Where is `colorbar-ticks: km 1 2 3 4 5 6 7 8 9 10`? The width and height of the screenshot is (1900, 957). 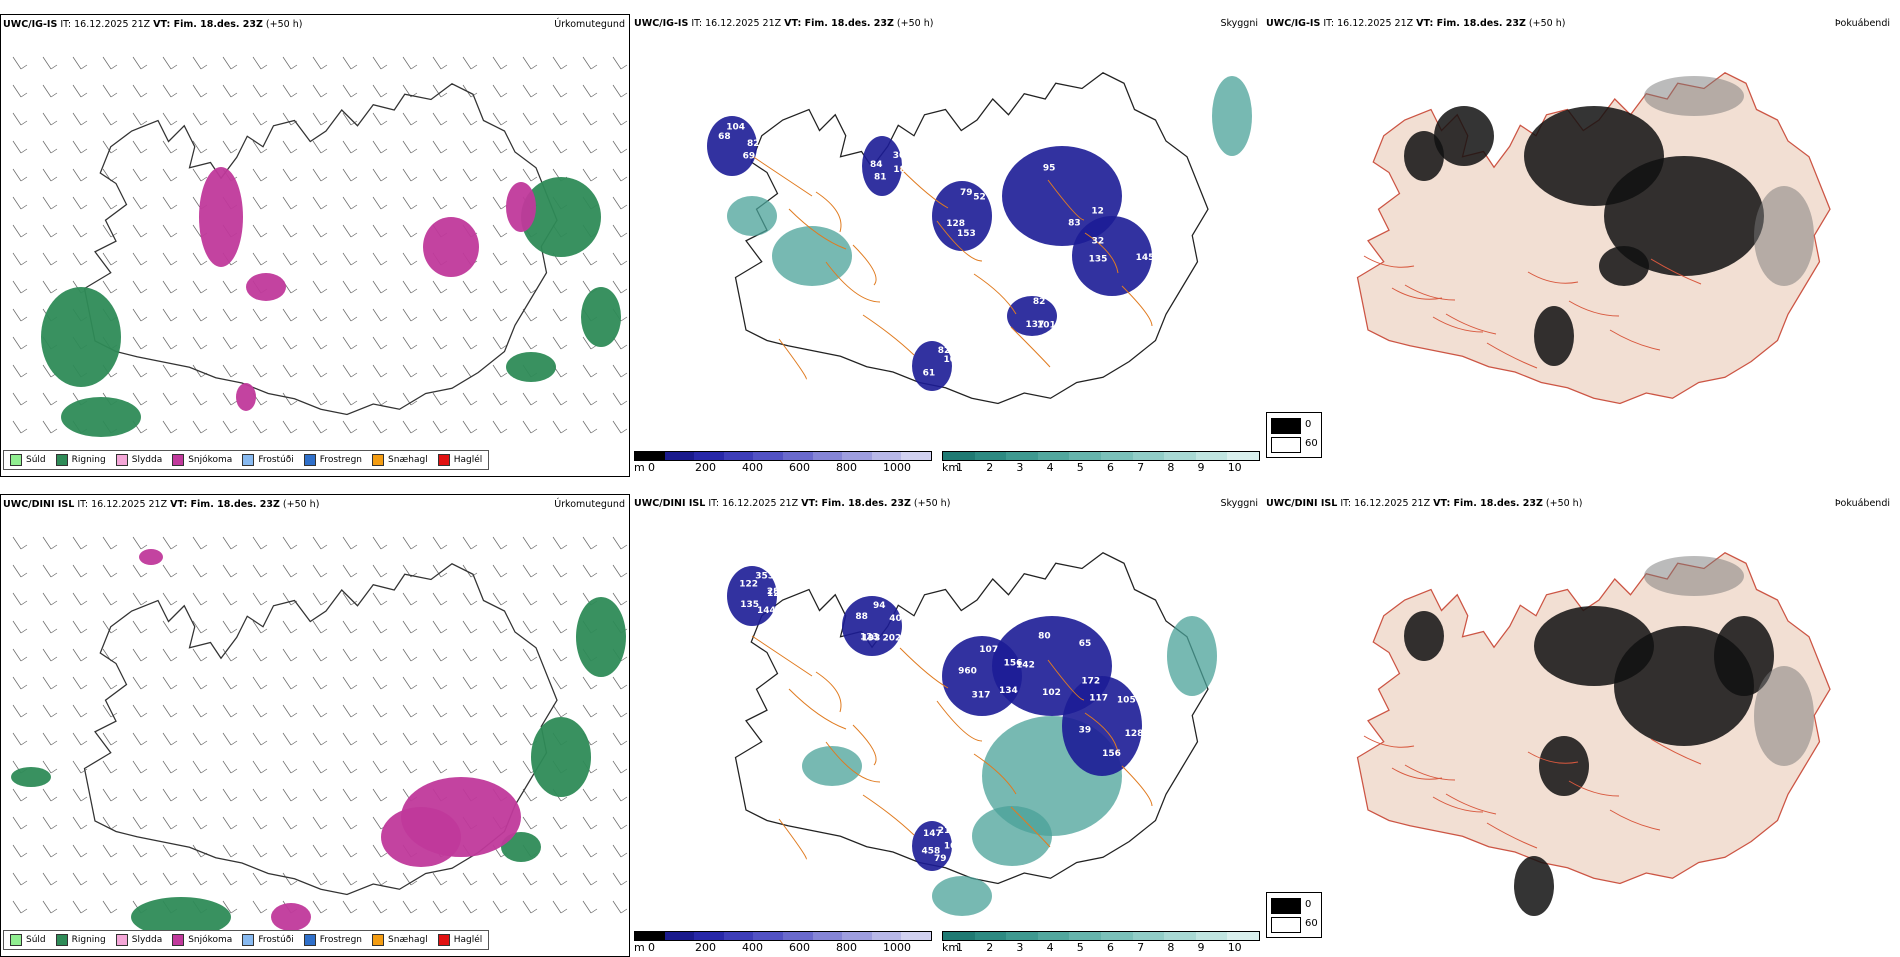 colorbar-ticks: km 1 2 3 4 5 6 7 8 9 10 is located at coordinates (1100, 467).